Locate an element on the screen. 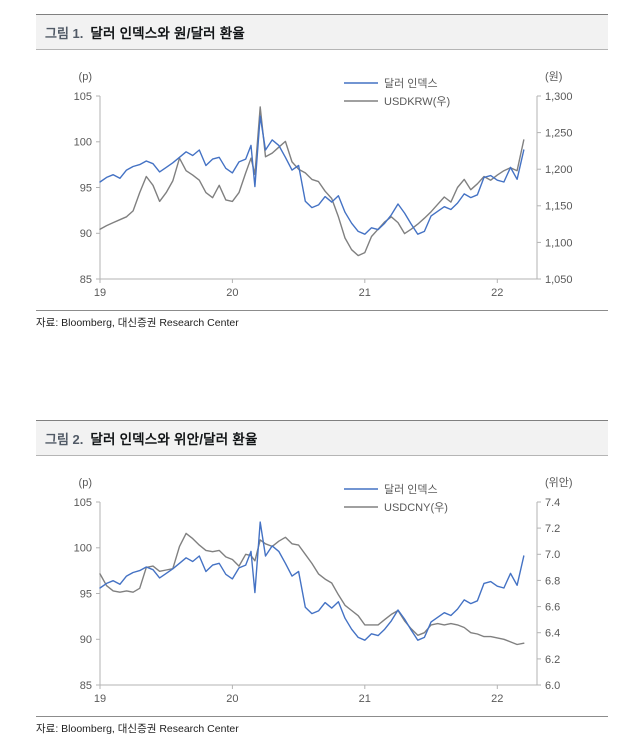 The height and width of the screenshot is (737, 644). right-tick-label: 7.2 is located at coordinates (552, 529).